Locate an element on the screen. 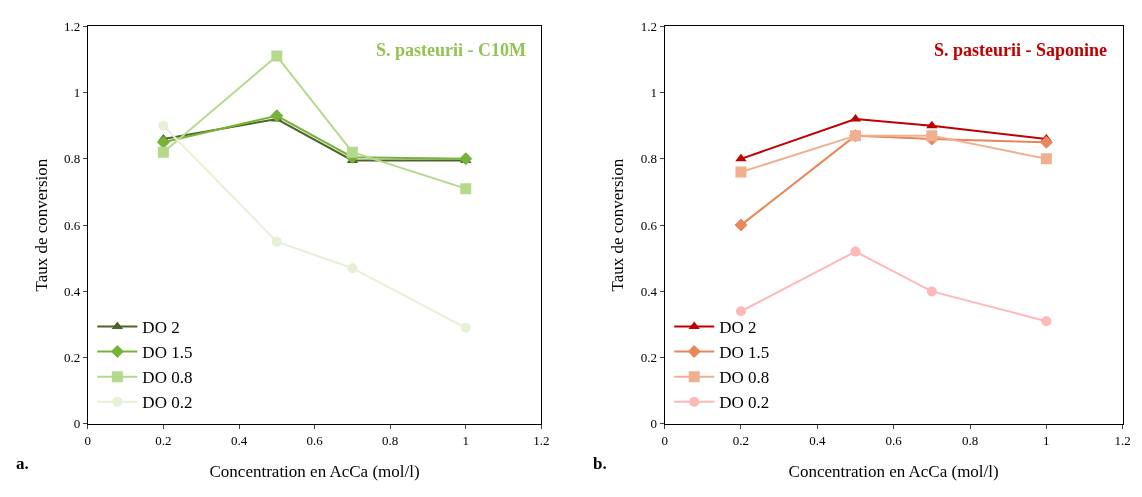 The width and height of the screenshot is (1142, 497). text: b. is located at coordinates (600, 463).